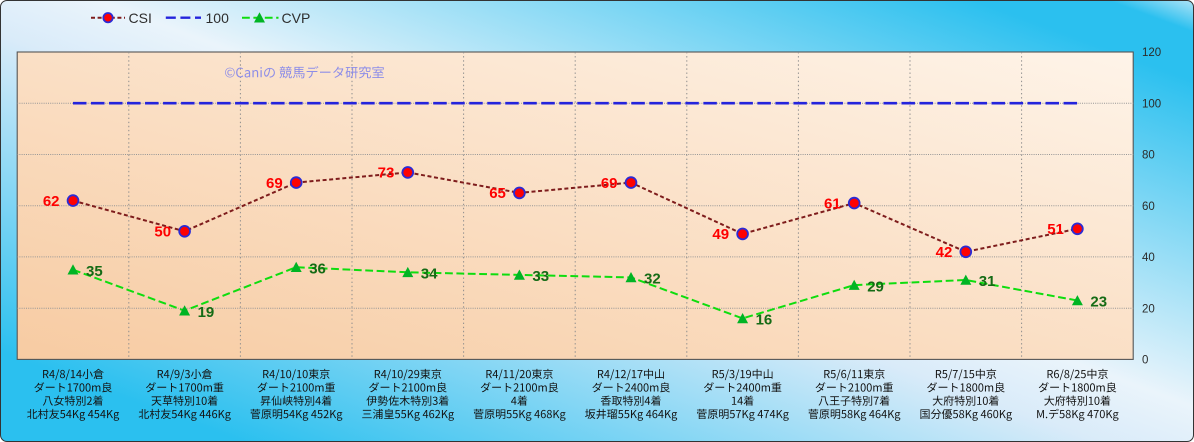 Image resolution: width=1194 pixels, height=442 pixels. I want to click on svg-text: 0, so click(1145, 361).